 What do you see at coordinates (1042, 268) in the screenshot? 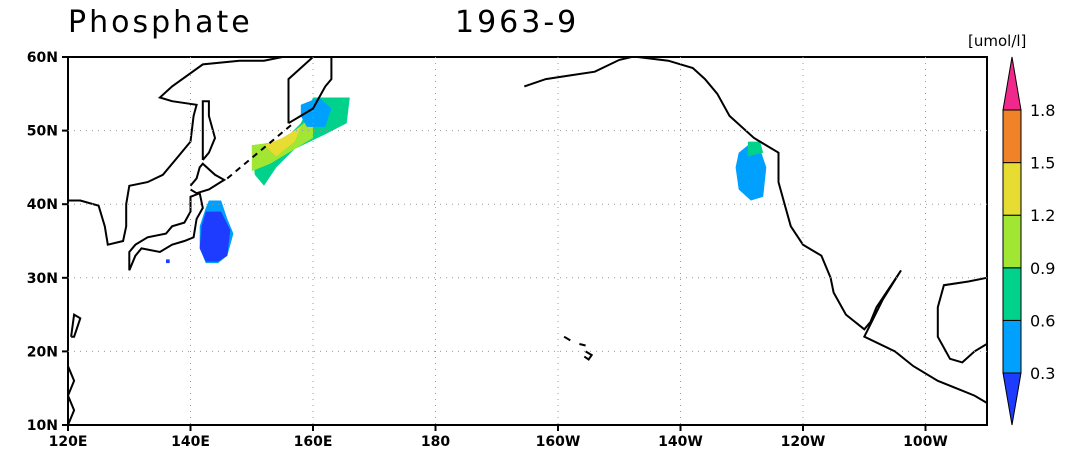
I see `colorbar-label: 0.9` at bounding box center [1042, 268].